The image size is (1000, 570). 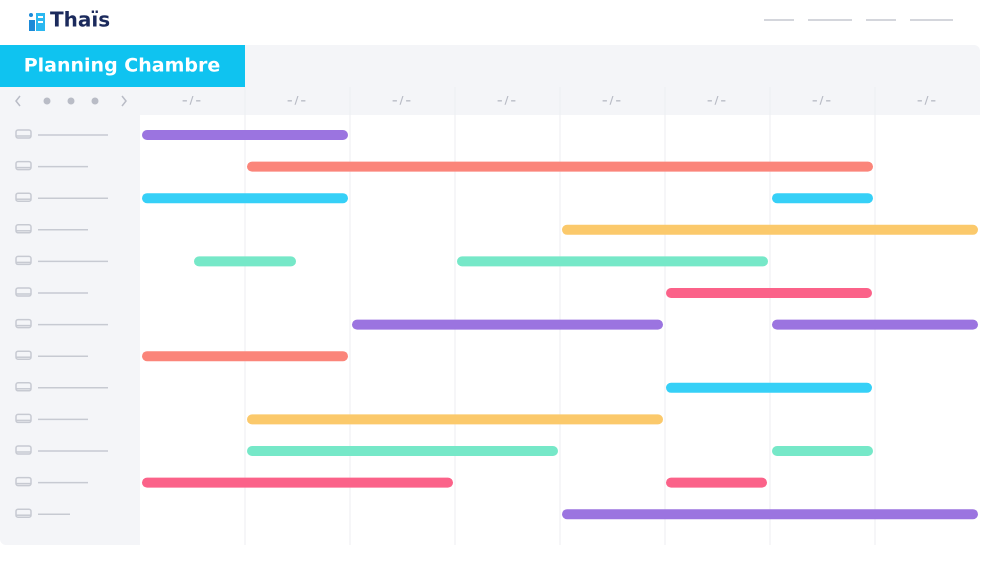 I want to click on tab, so click(x=122, y=66).